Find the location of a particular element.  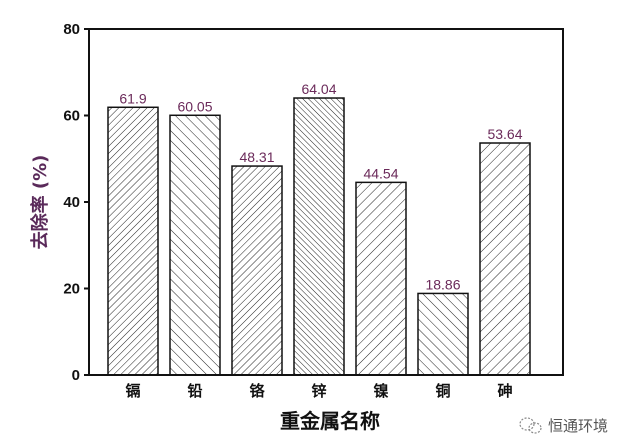

x-tick-label-5: 铜 is located at coordinates (442, 391).